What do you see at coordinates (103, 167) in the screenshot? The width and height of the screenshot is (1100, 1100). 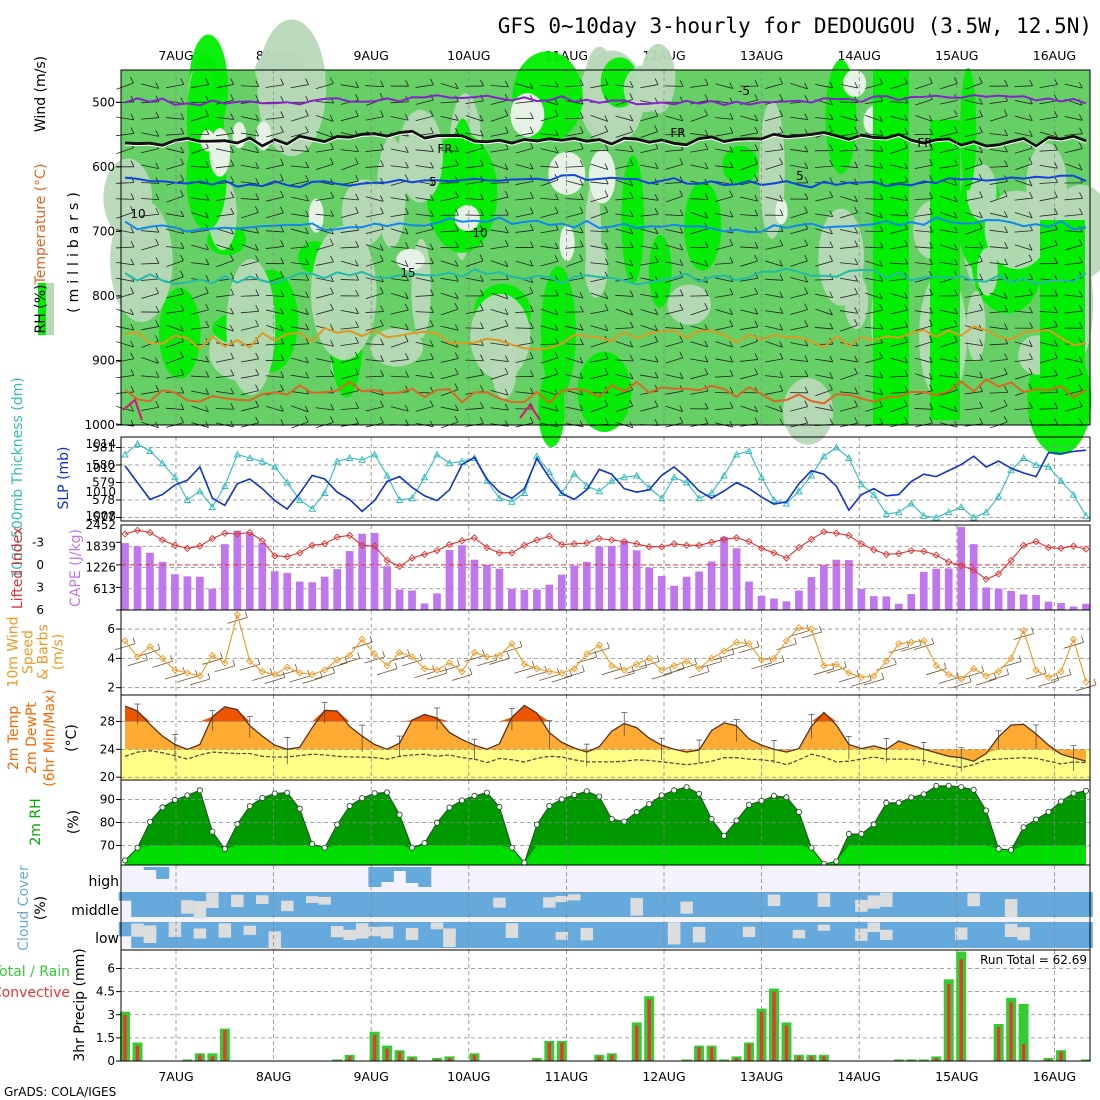 I see `pressure-tick-label: 600` at bounding box center [103, 167].